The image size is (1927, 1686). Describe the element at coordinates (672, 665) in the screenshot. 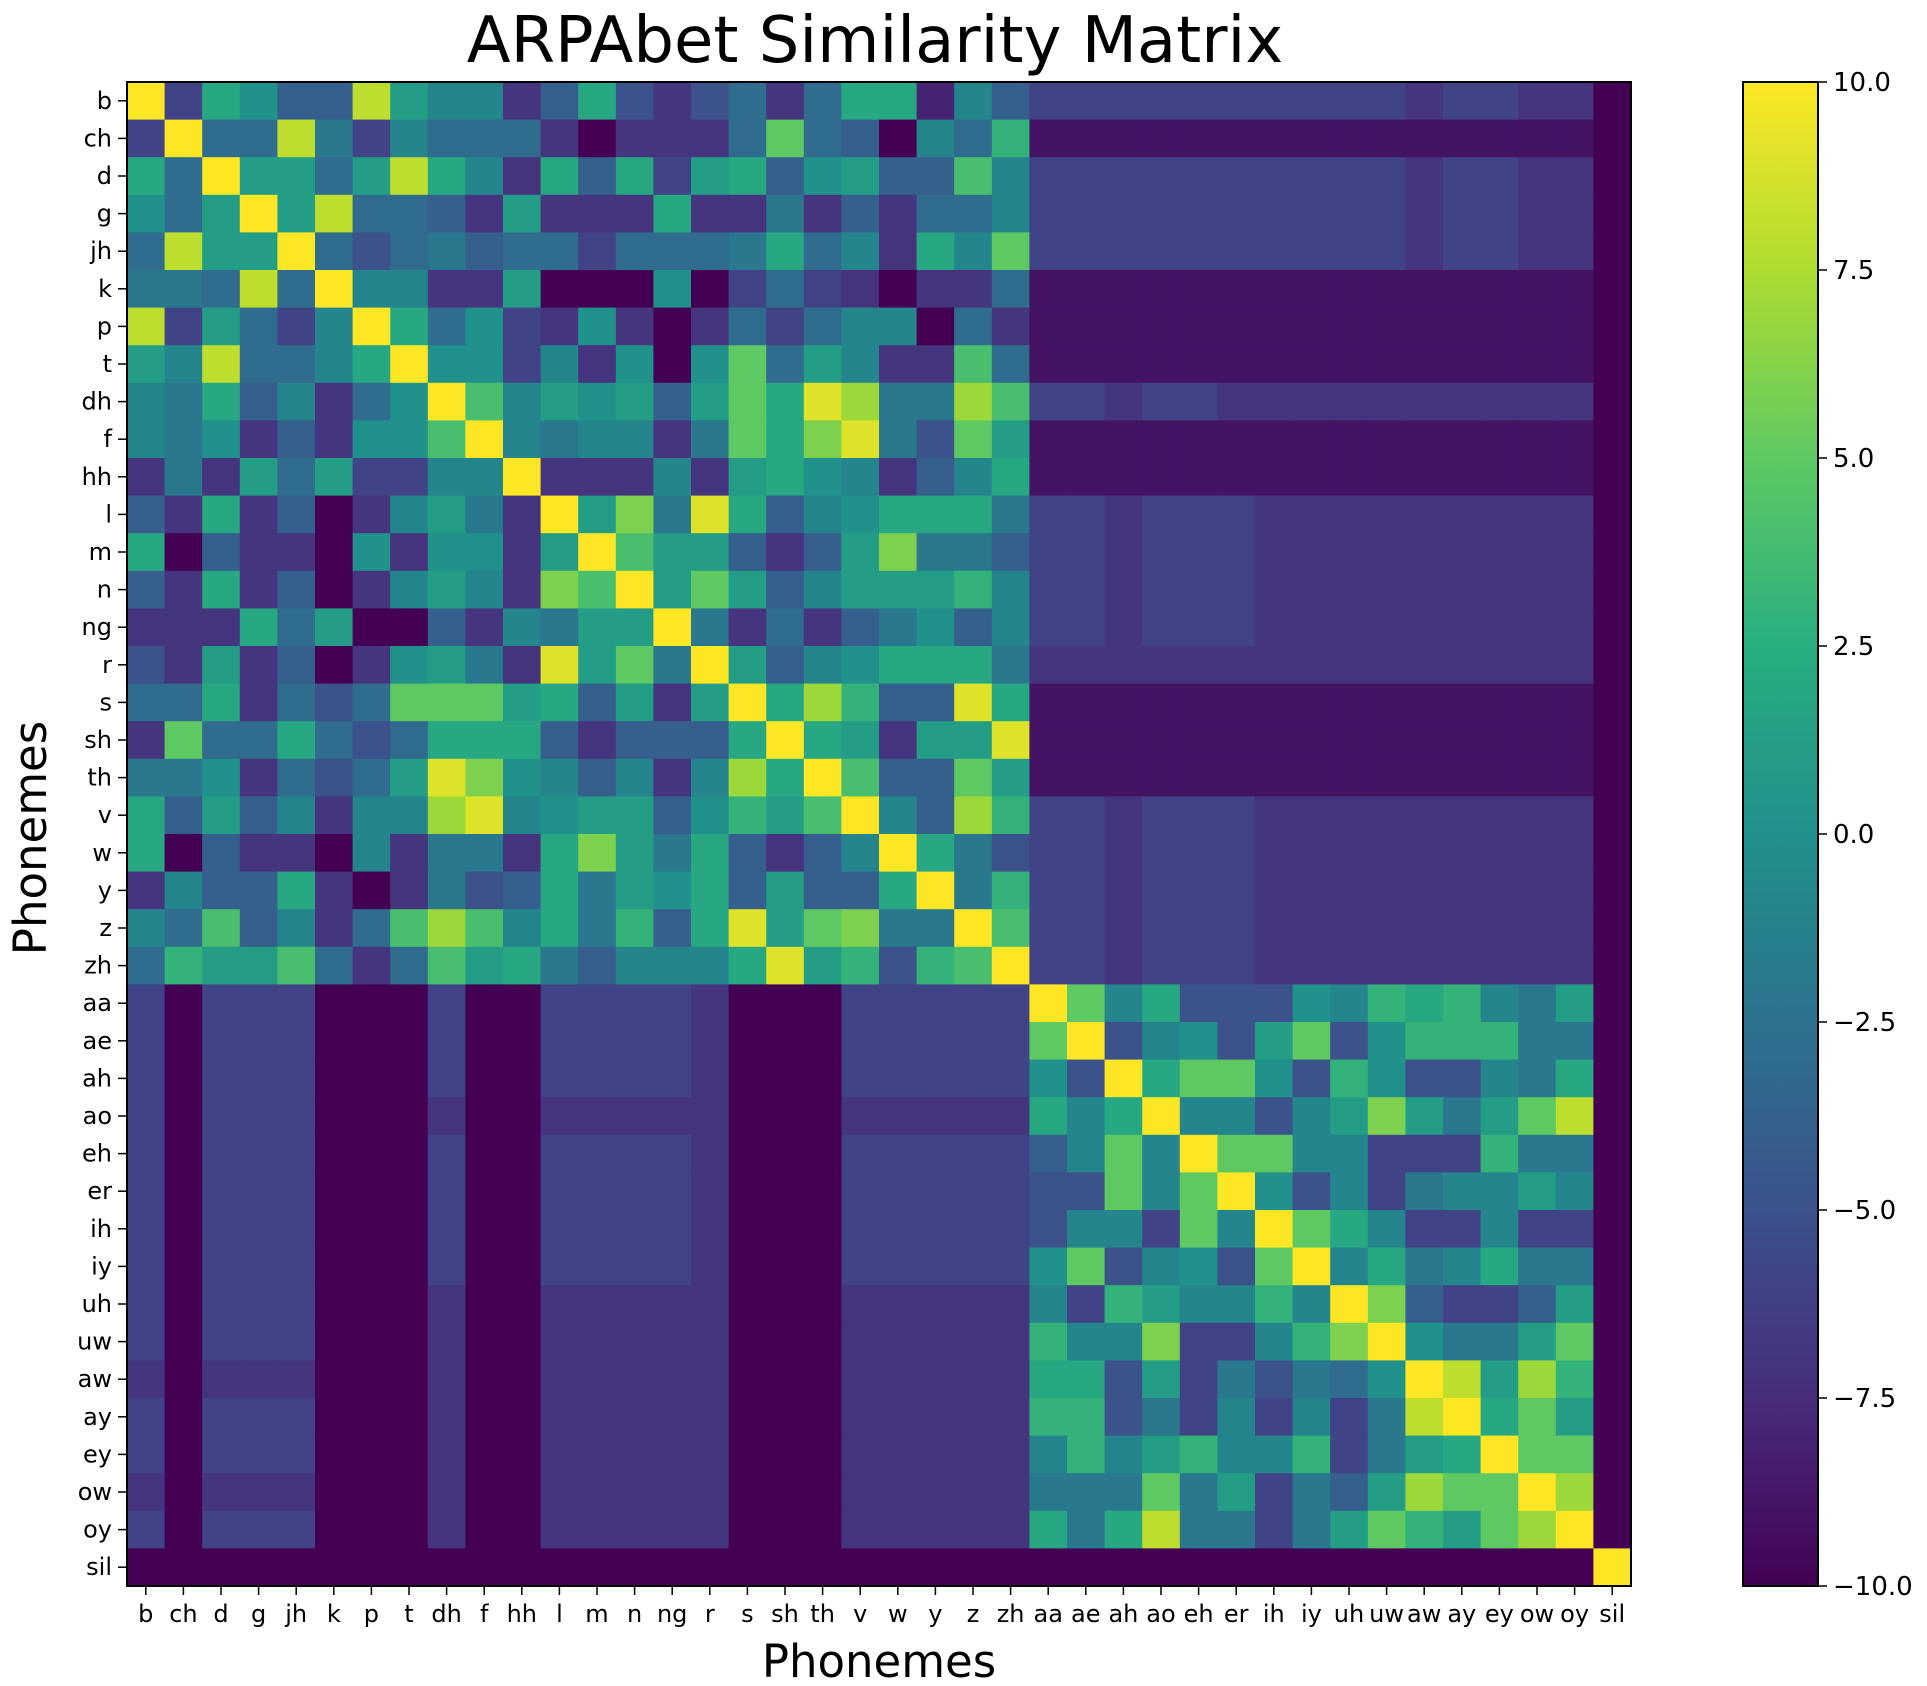

I see `heatmap-cell-r-ng` at that location.